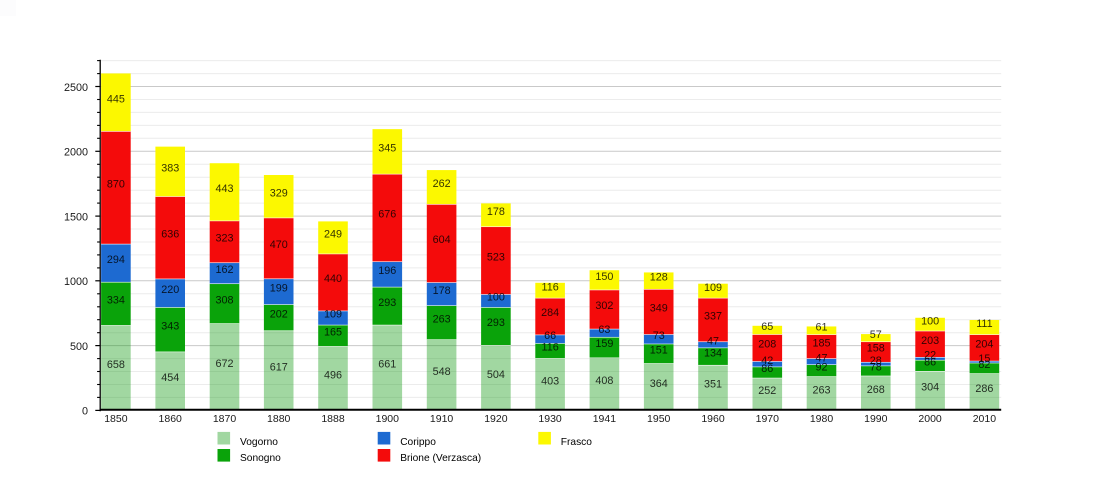 The height and width of the screenshot is (500, 1100). I want to click on svg-text: 454, so click(170, 378).